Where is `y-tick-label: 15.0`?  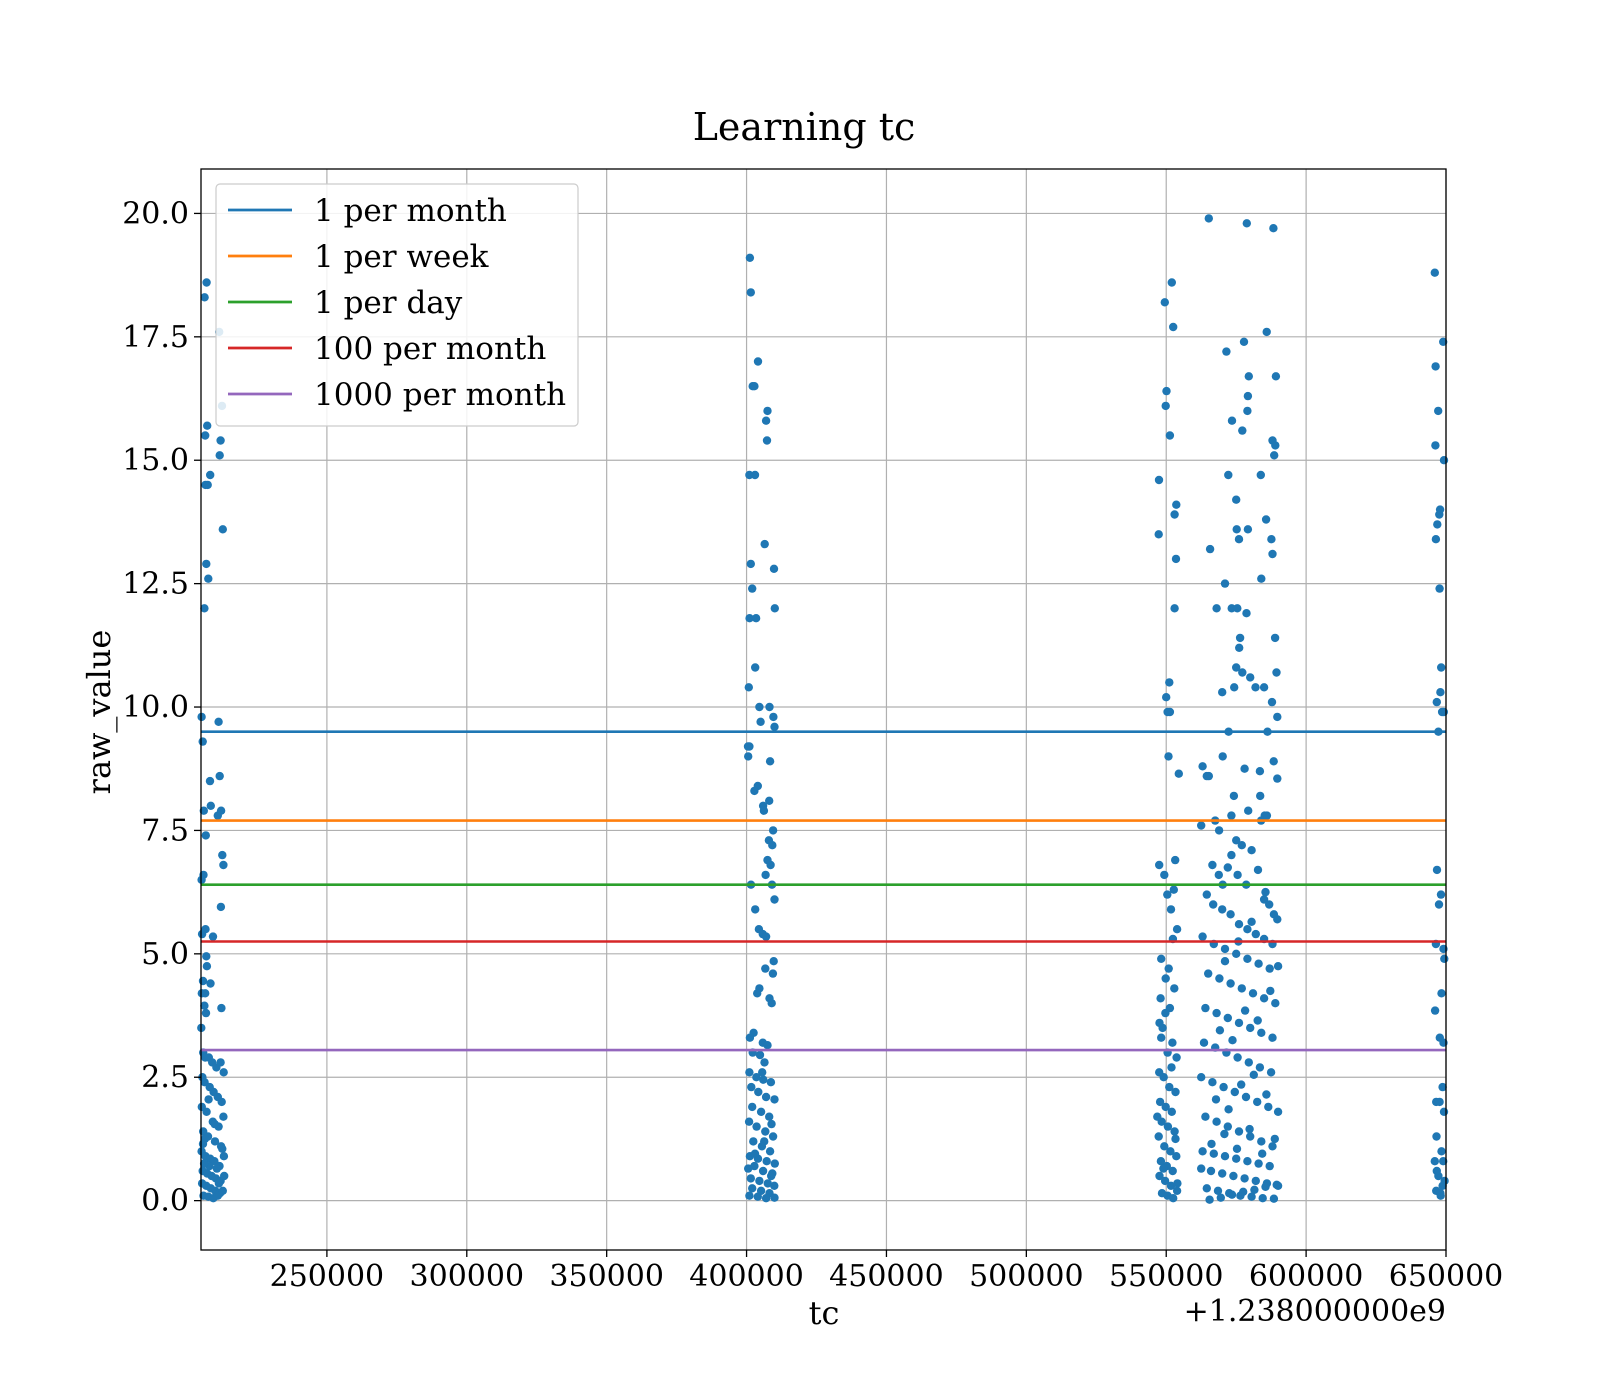
y-tick-label: 15.0 is located at coordinates (155, 460).